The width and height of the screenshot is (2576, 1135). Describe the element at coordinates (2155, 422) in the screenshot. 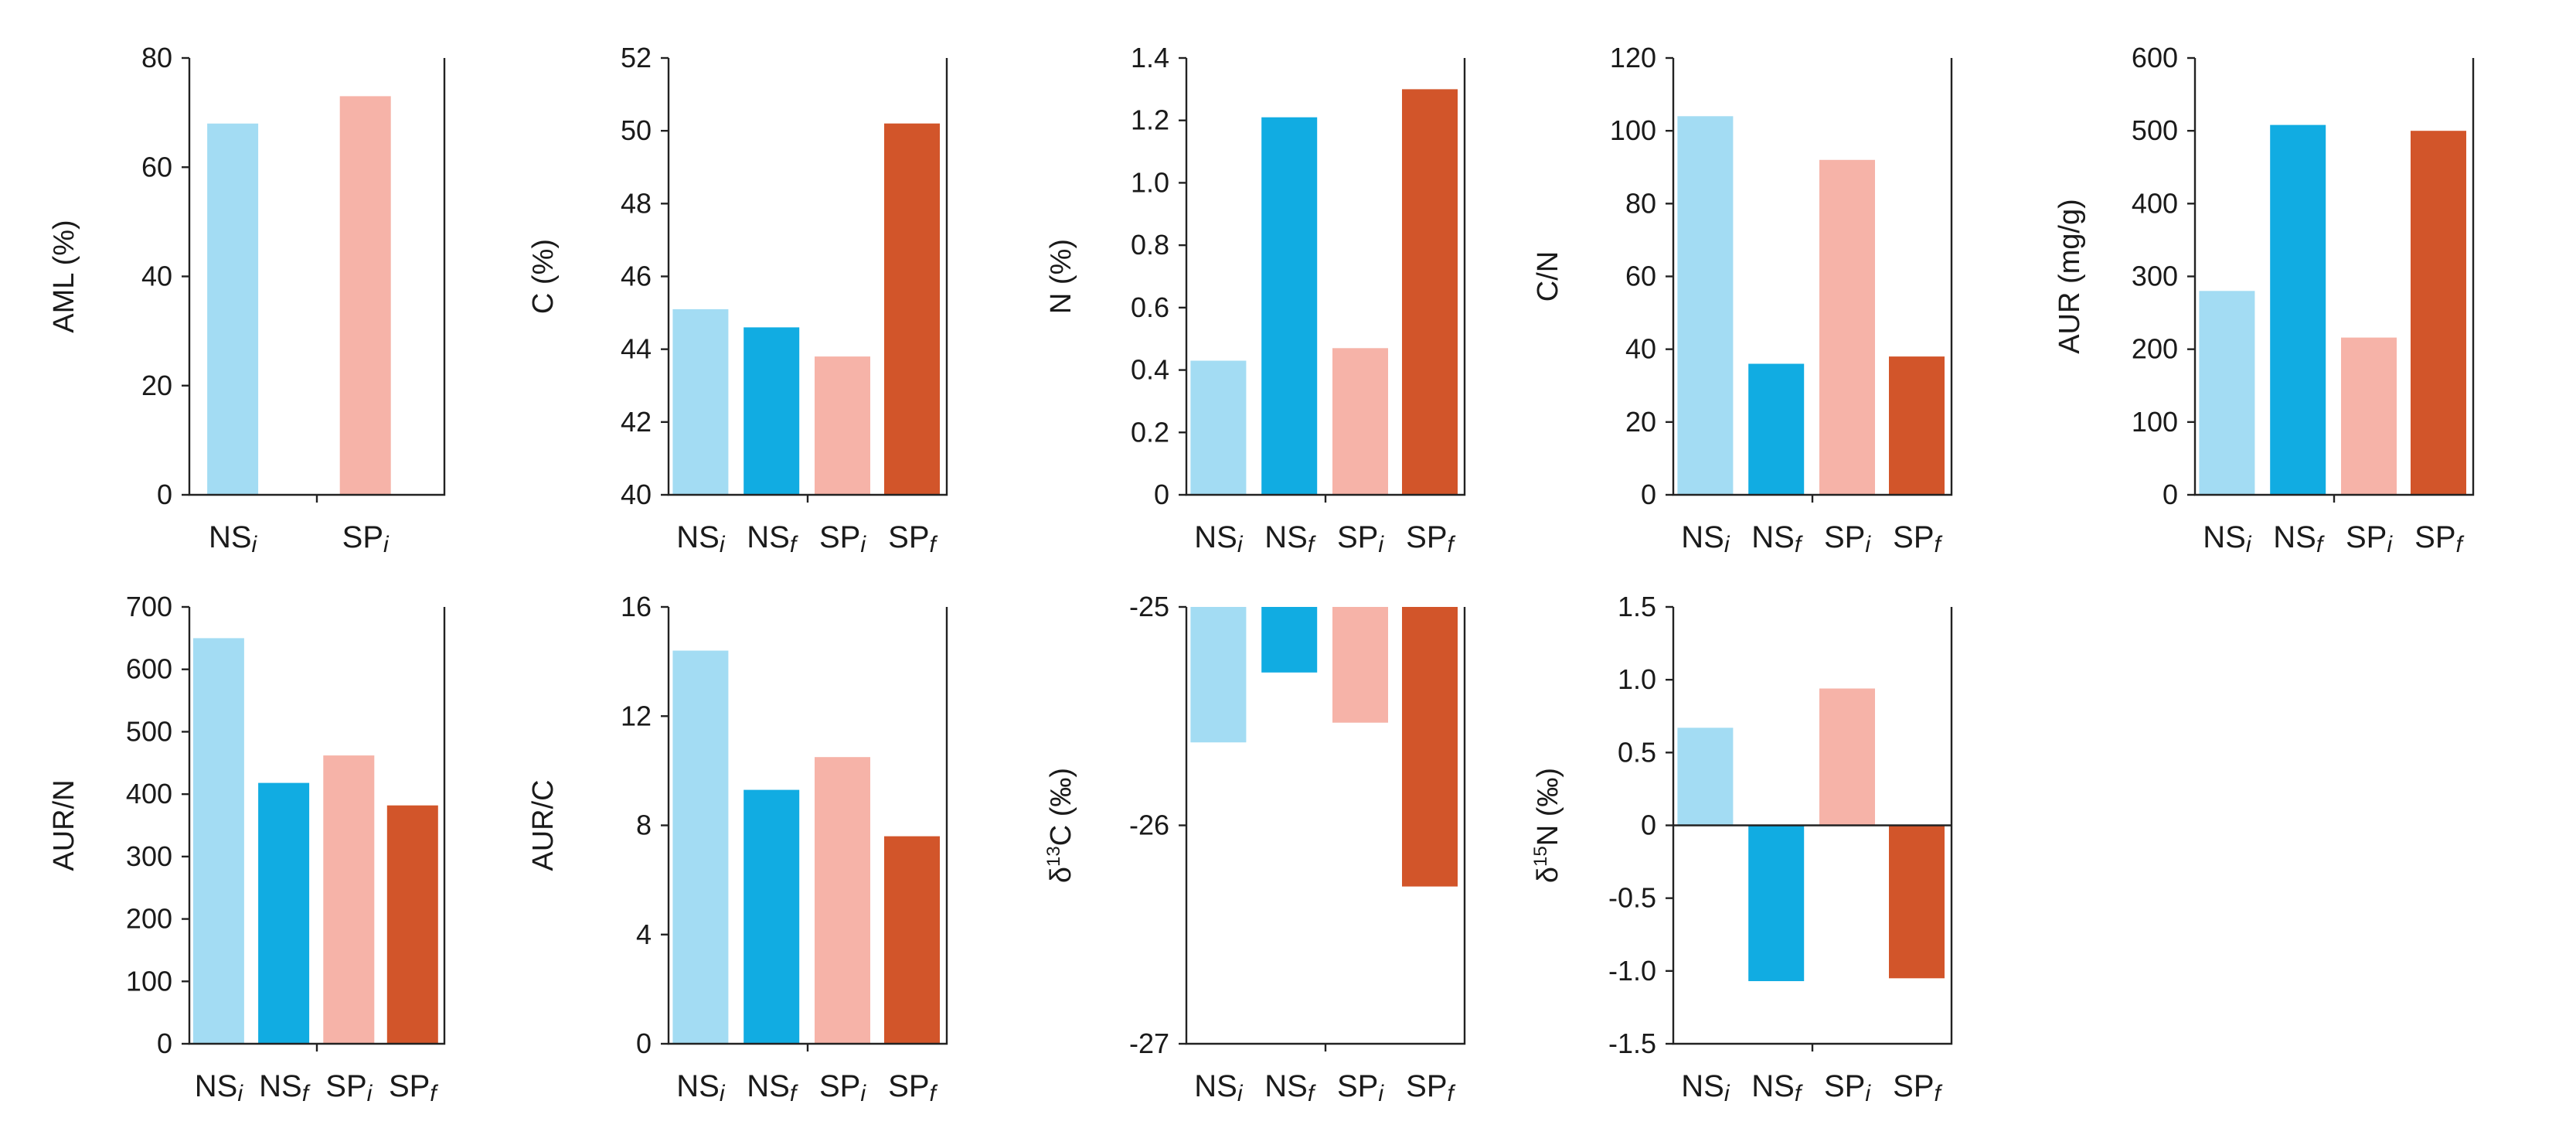

I see `y-tick-label-aur: 100` at that location.